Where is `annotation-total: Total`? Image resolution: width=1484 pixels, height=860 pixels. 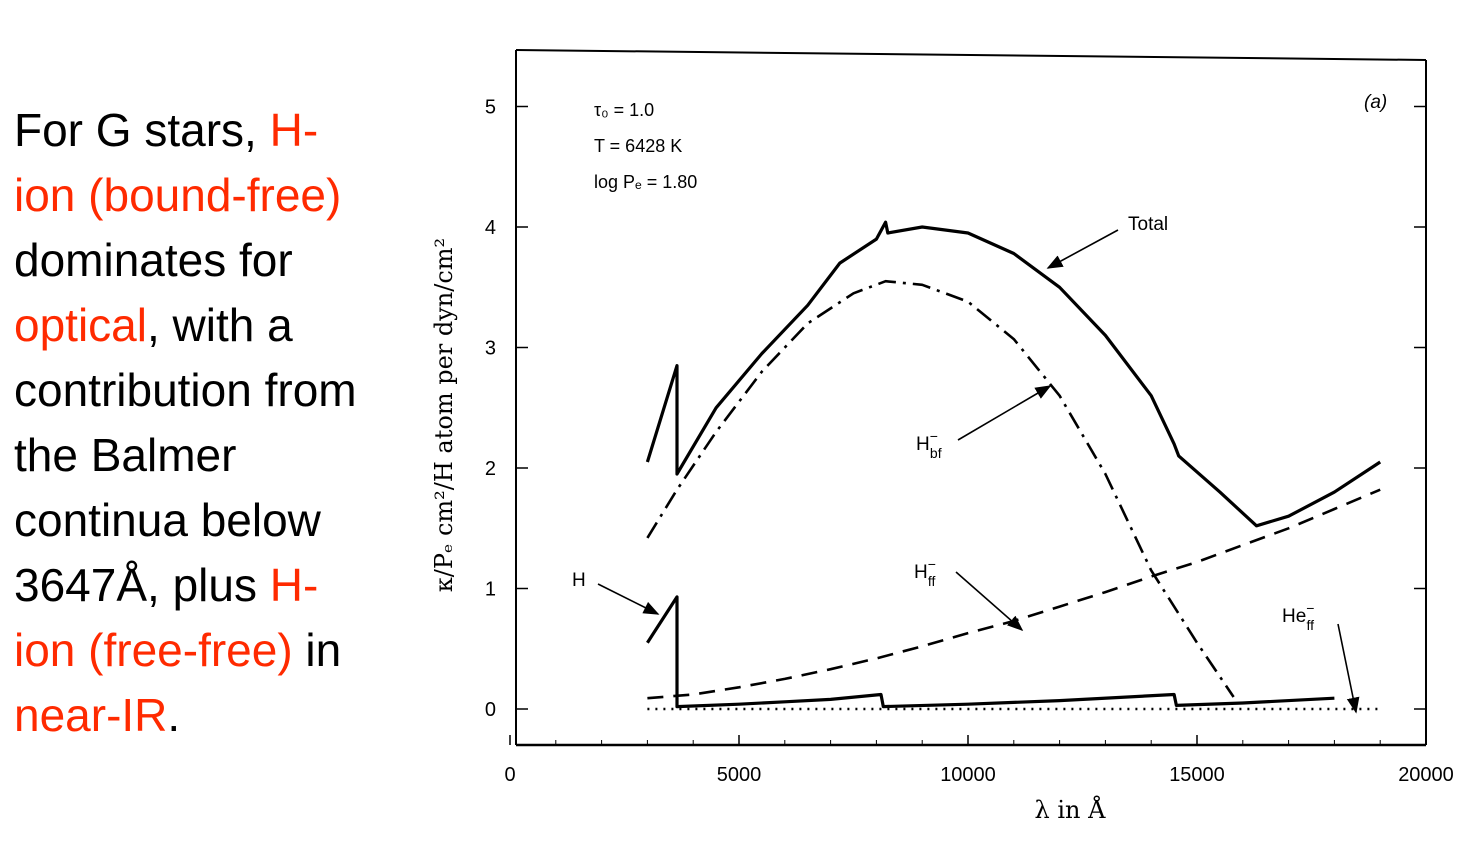
annotation-total: Total is located at coordinates (1148, 224).